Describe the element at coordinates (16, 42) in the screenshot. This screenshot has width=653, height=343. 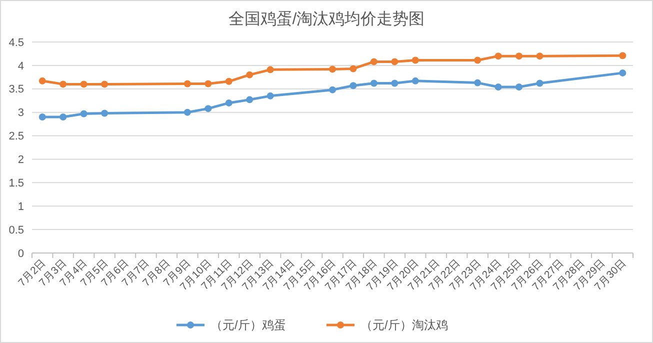
I see `y-tick-label: 4.5` at that location.